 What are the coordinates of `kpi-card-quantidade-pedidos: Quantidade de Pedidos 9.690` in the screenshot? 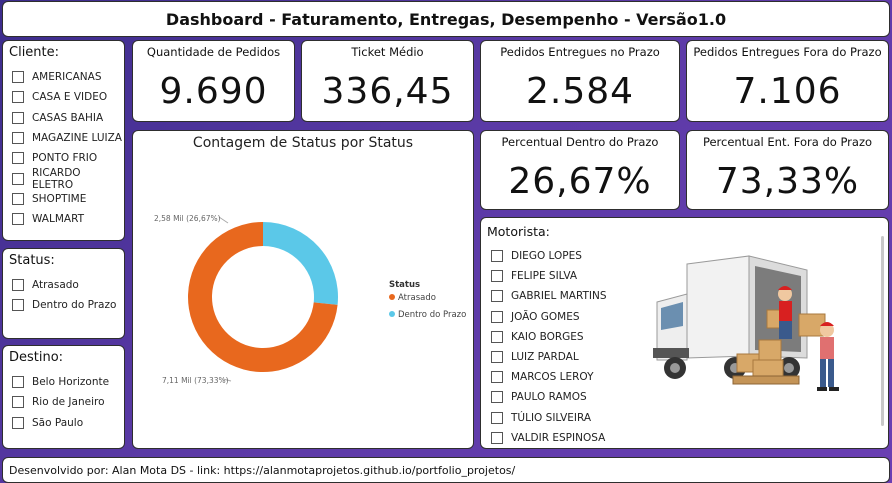 It's located at (213, 81).